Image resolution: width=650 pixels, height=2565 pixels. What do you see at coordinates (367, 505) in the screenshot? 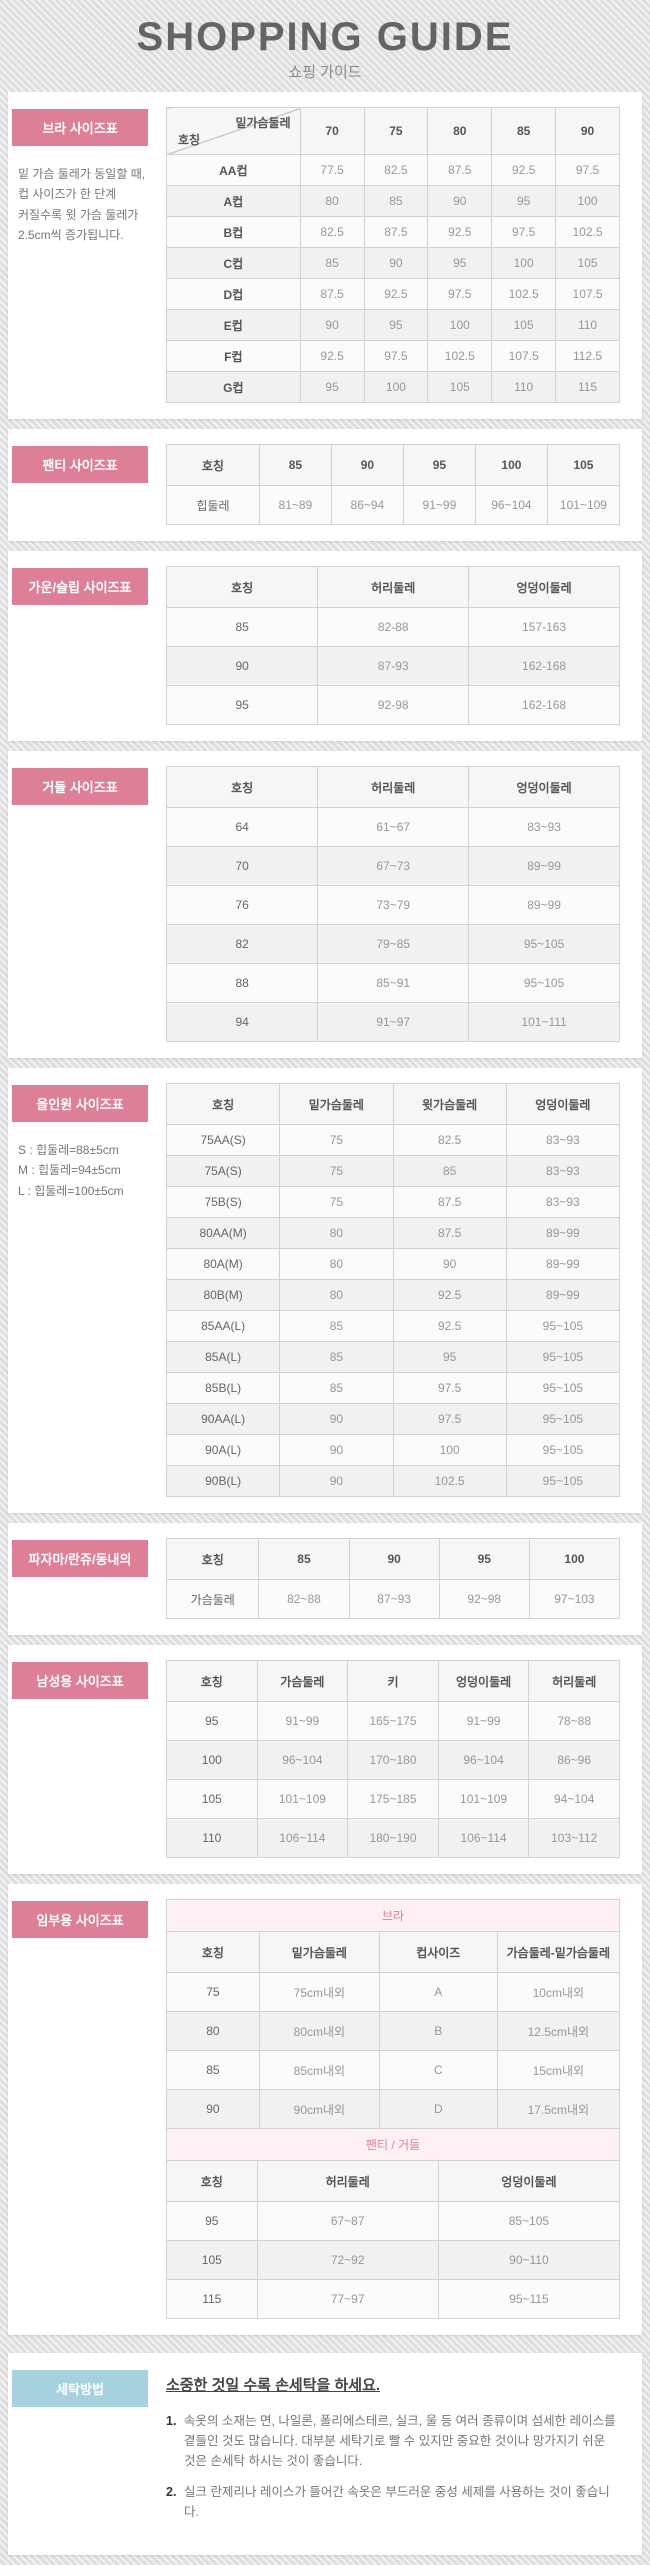
I see `table-cell: 86~94` at bounding box center [367, 505].